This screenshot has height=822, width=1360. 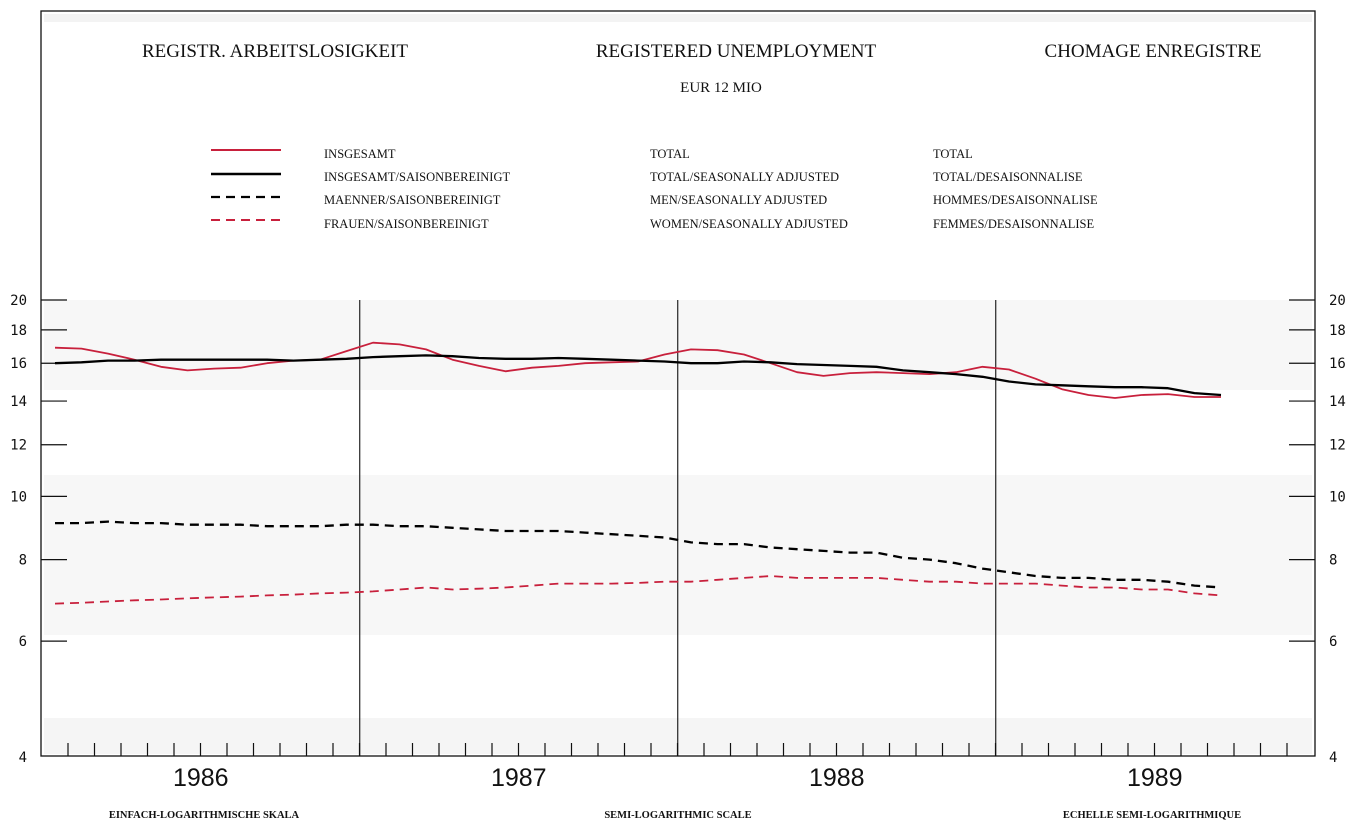 I want to click on y-tick-label-right: 8, so click(x=1333, y=561).